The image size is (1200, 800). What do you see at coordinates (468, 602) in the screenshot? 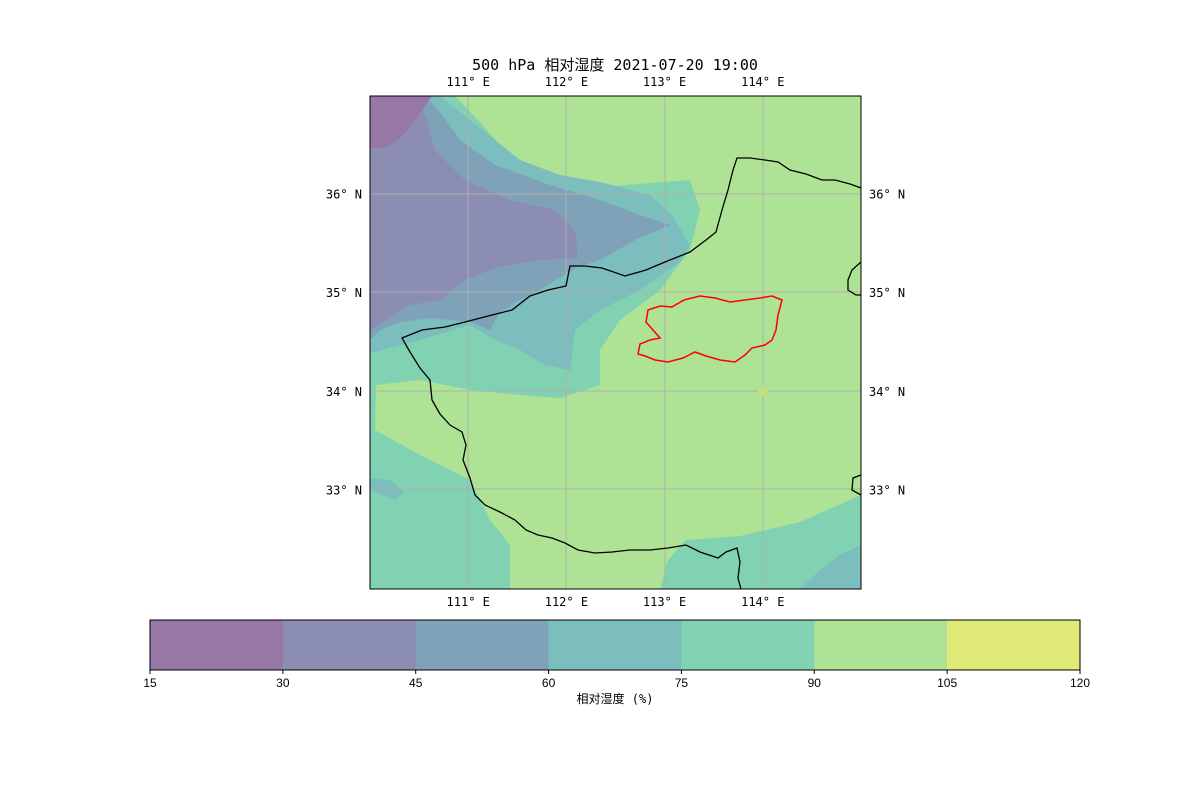
I see `lon-tick-label-bottom: 111° E` at bounding box center [468, 602].